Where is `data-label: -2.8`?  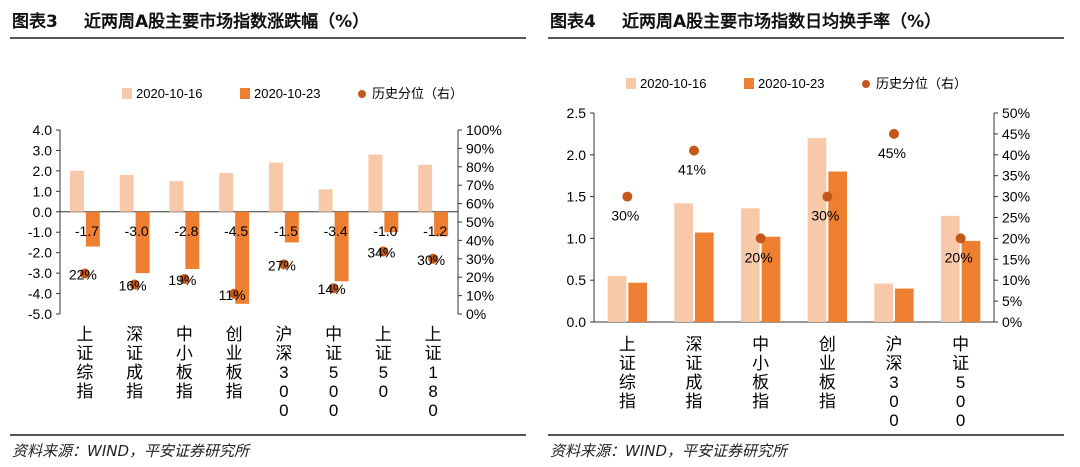
data-label: -2.8 is located at coordinates (186, 231).